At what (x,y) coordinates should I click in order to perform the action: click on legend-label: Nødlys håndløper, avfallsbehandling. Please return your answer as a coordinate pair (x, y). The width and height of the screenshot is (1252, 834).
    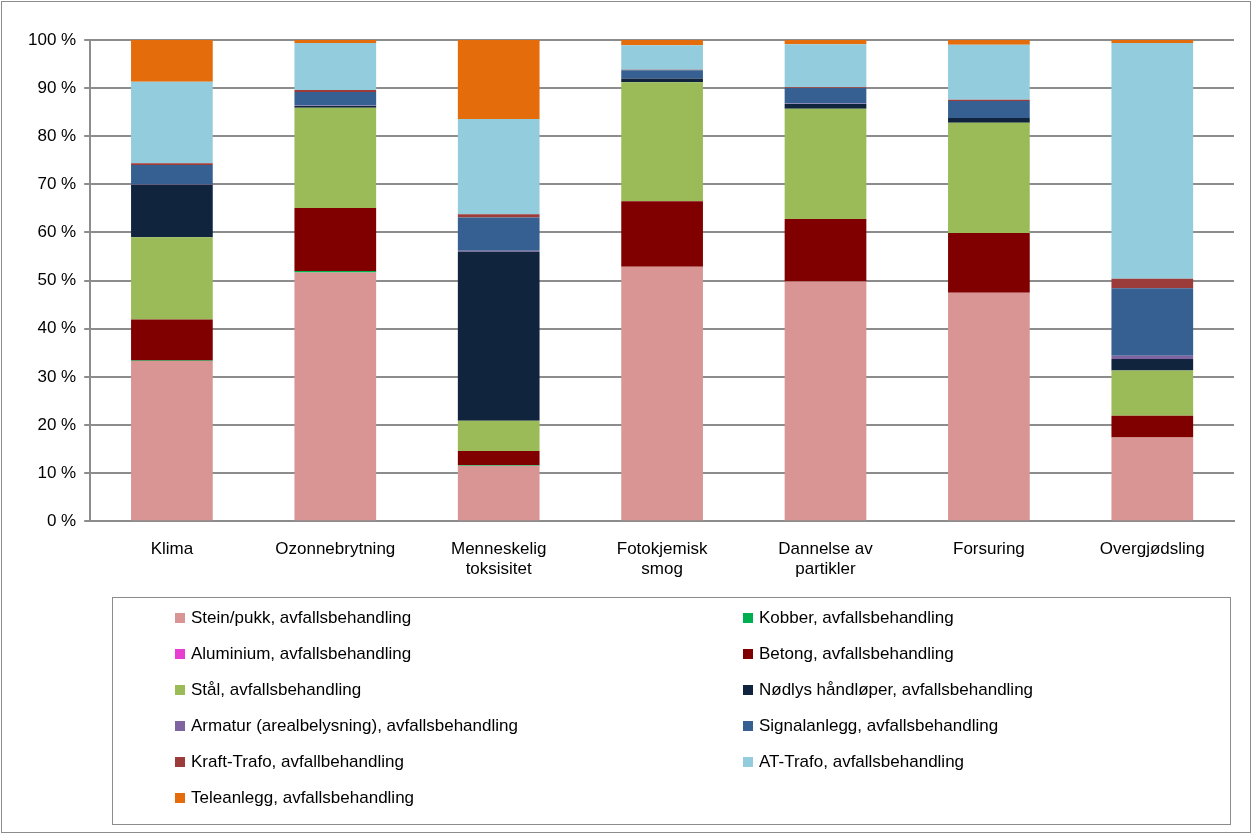
    Looking at the image, I should click on (896, 690).